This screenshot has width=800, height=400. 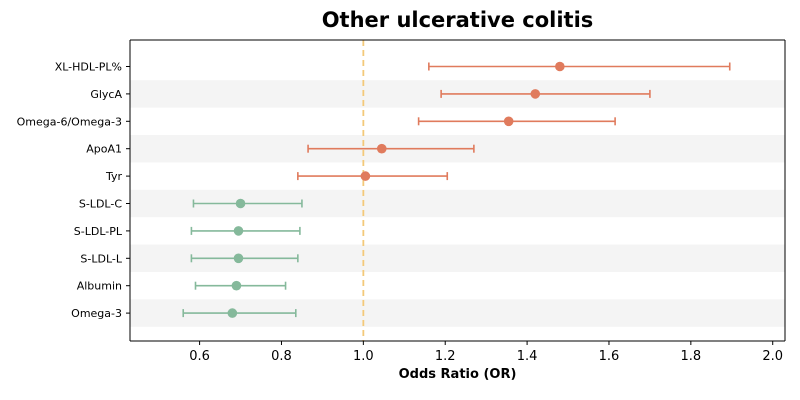 I want to click on x-tick-label: 1.6, so click(x=609, y=356).